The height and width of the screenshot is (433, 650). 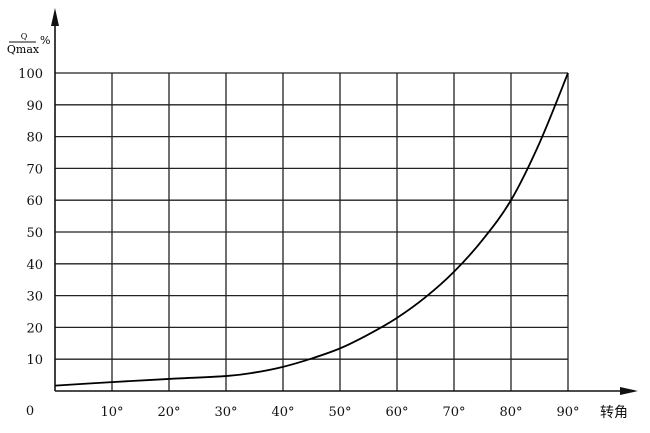 I want to click on x-axis-label: 转角, so click(x=614, y=413).